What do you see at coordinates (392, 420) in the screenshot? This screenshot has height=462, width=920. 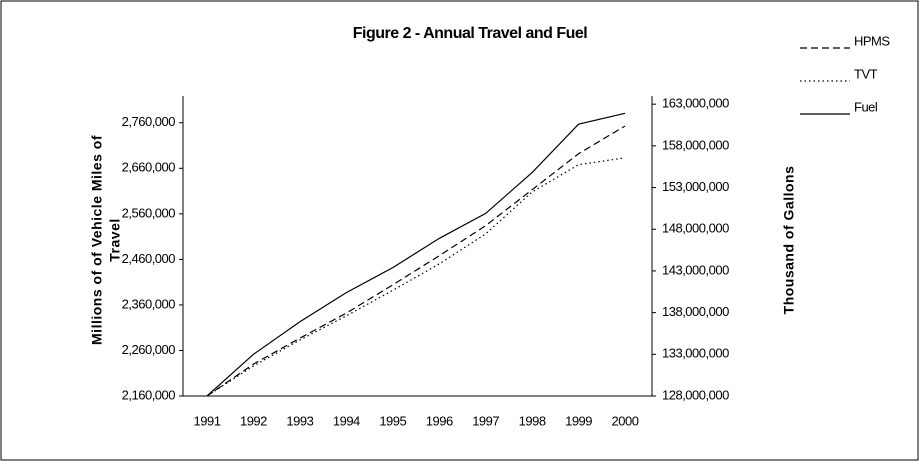 I see `x-tick-label: 1995` at bounding box center [392, 420].